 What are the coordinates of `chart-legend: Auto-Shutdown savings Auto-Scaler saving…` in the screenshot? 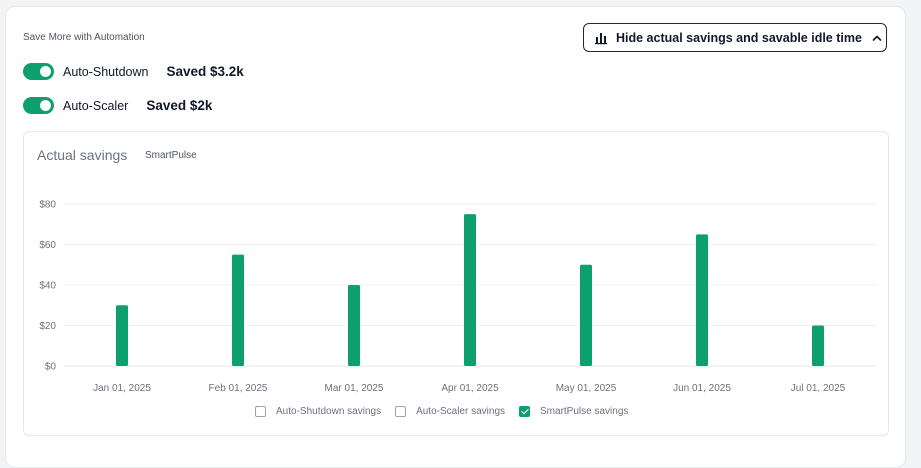 It's located at (448, 411).